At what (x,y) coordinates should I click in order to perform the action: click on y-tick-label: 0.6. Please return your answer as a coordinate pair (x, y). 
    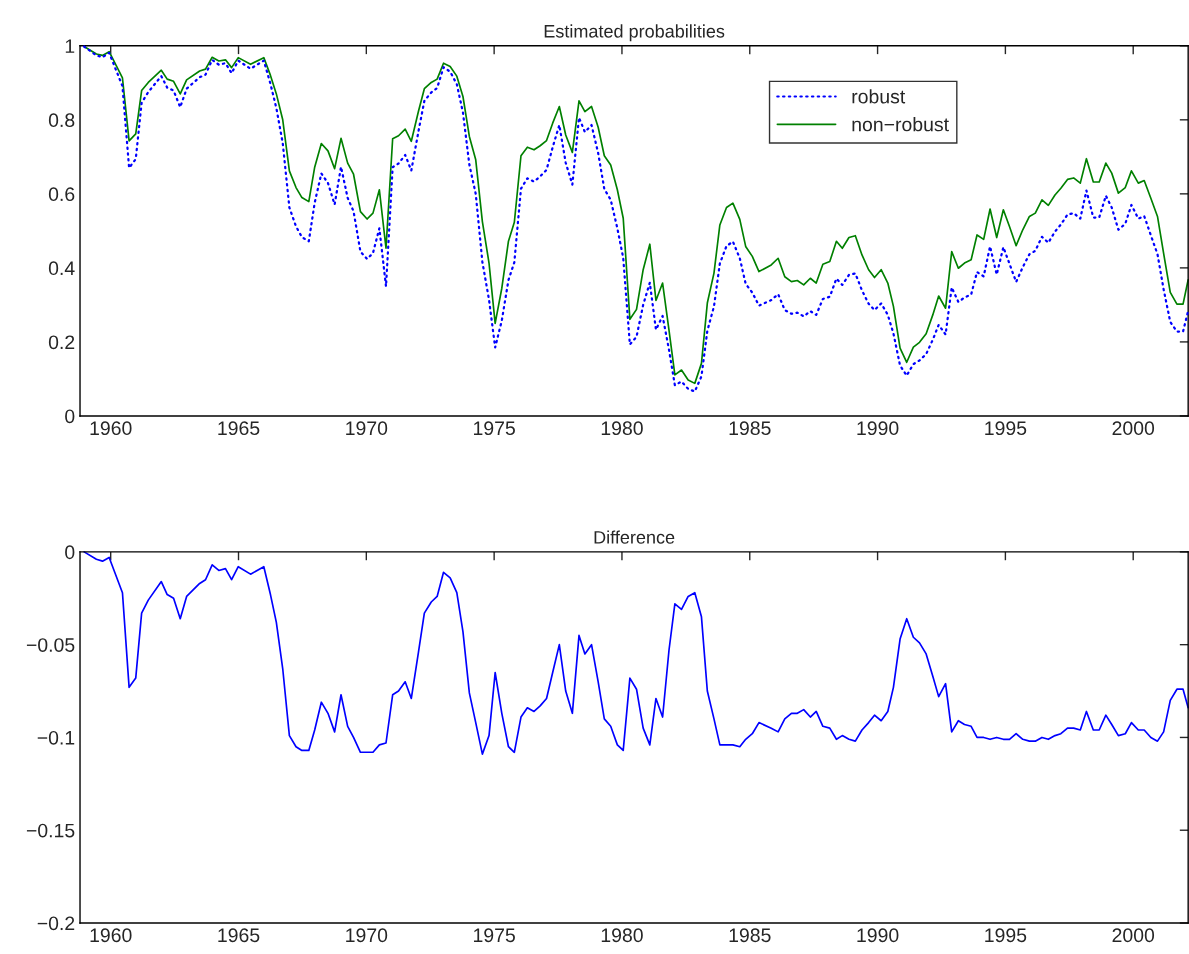
    Looking at the image, I should click on (61, 194).